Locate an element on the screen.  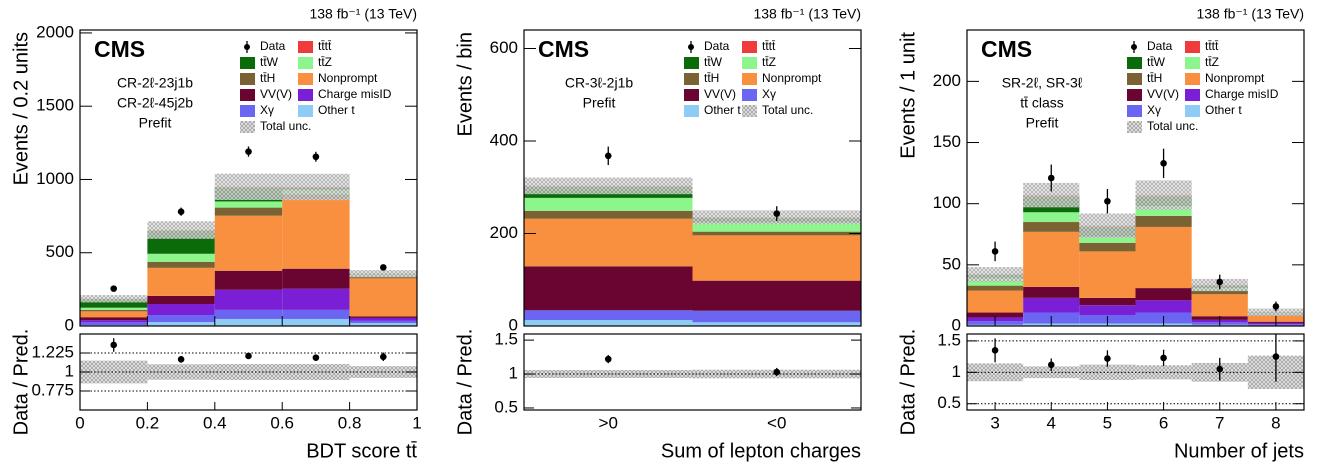
region-label: CR-2ℓ-45j2b is located at coordinates (155, 103).